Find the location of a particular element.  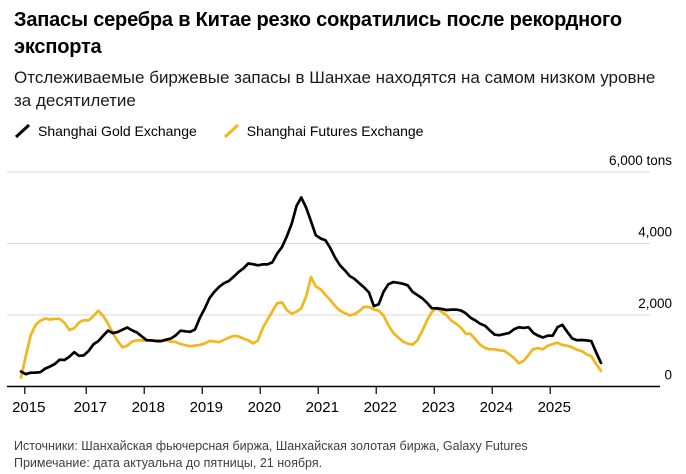

x-tick-label-2020: 2020 is located at coordinates (264, 407).